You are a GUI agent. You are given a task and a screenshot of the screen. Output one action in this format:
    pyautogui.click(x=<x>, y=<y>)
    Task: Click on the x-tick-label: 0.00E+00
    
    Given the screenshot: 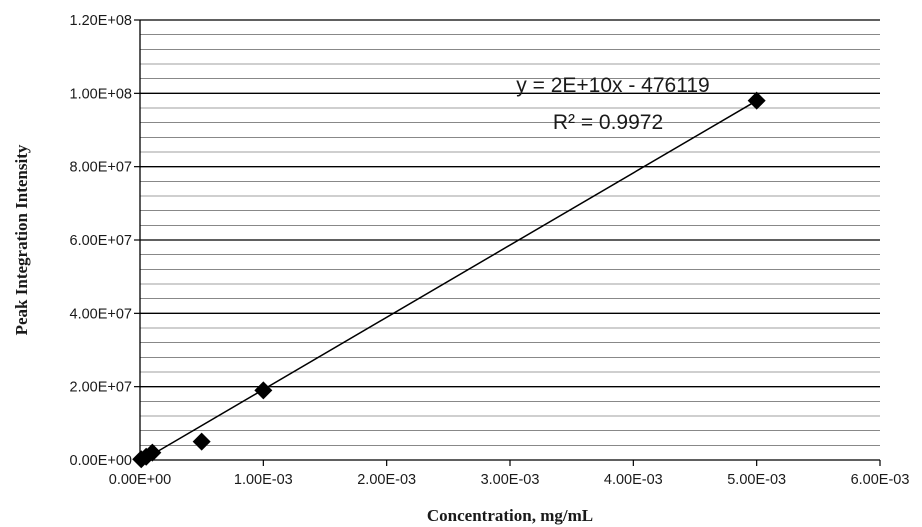 What is the action you would take?
    pyautogui.click(x=140, y=480)
    